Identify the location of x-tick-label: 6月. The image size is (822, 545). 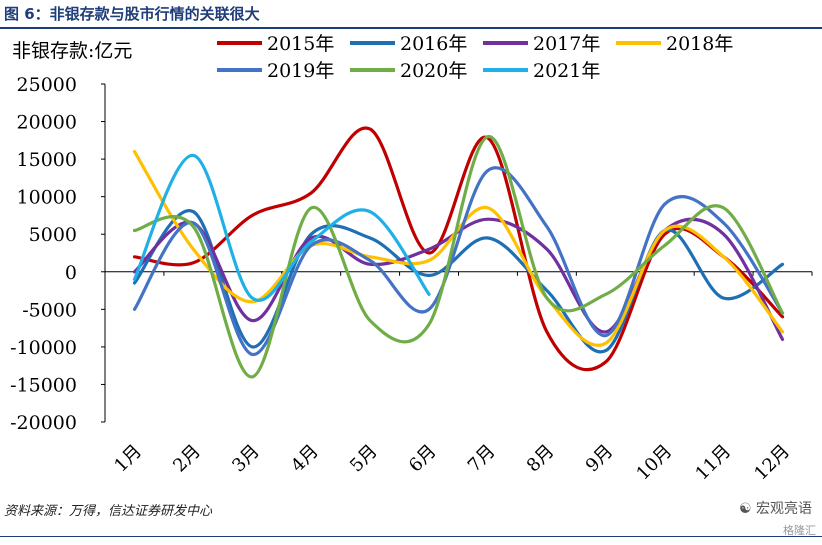
(423, 459).